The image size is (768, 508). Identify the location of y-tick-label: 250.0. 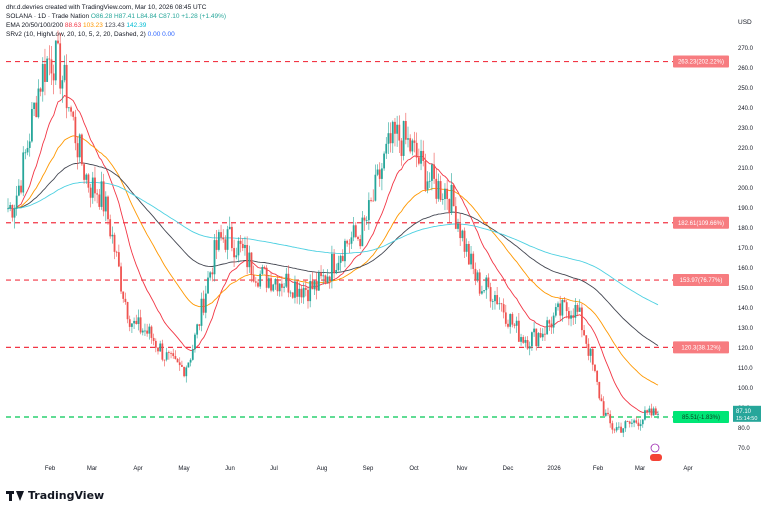
(746, 89).